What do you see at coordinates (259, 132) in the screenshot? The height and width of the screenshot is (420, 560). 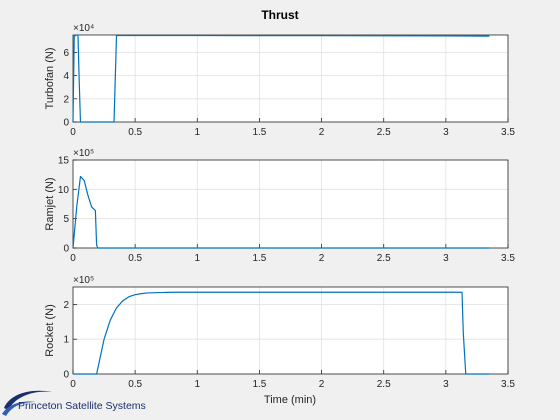 I see `turbofan-x-tick-label: 1.5` at bounding box center [259, 132].